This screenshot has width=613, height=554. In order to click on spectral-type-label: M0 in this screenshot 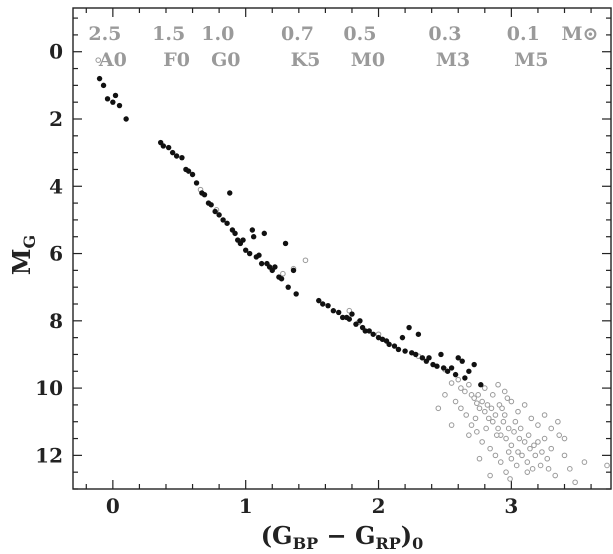, I will do `click(368, 60)`.